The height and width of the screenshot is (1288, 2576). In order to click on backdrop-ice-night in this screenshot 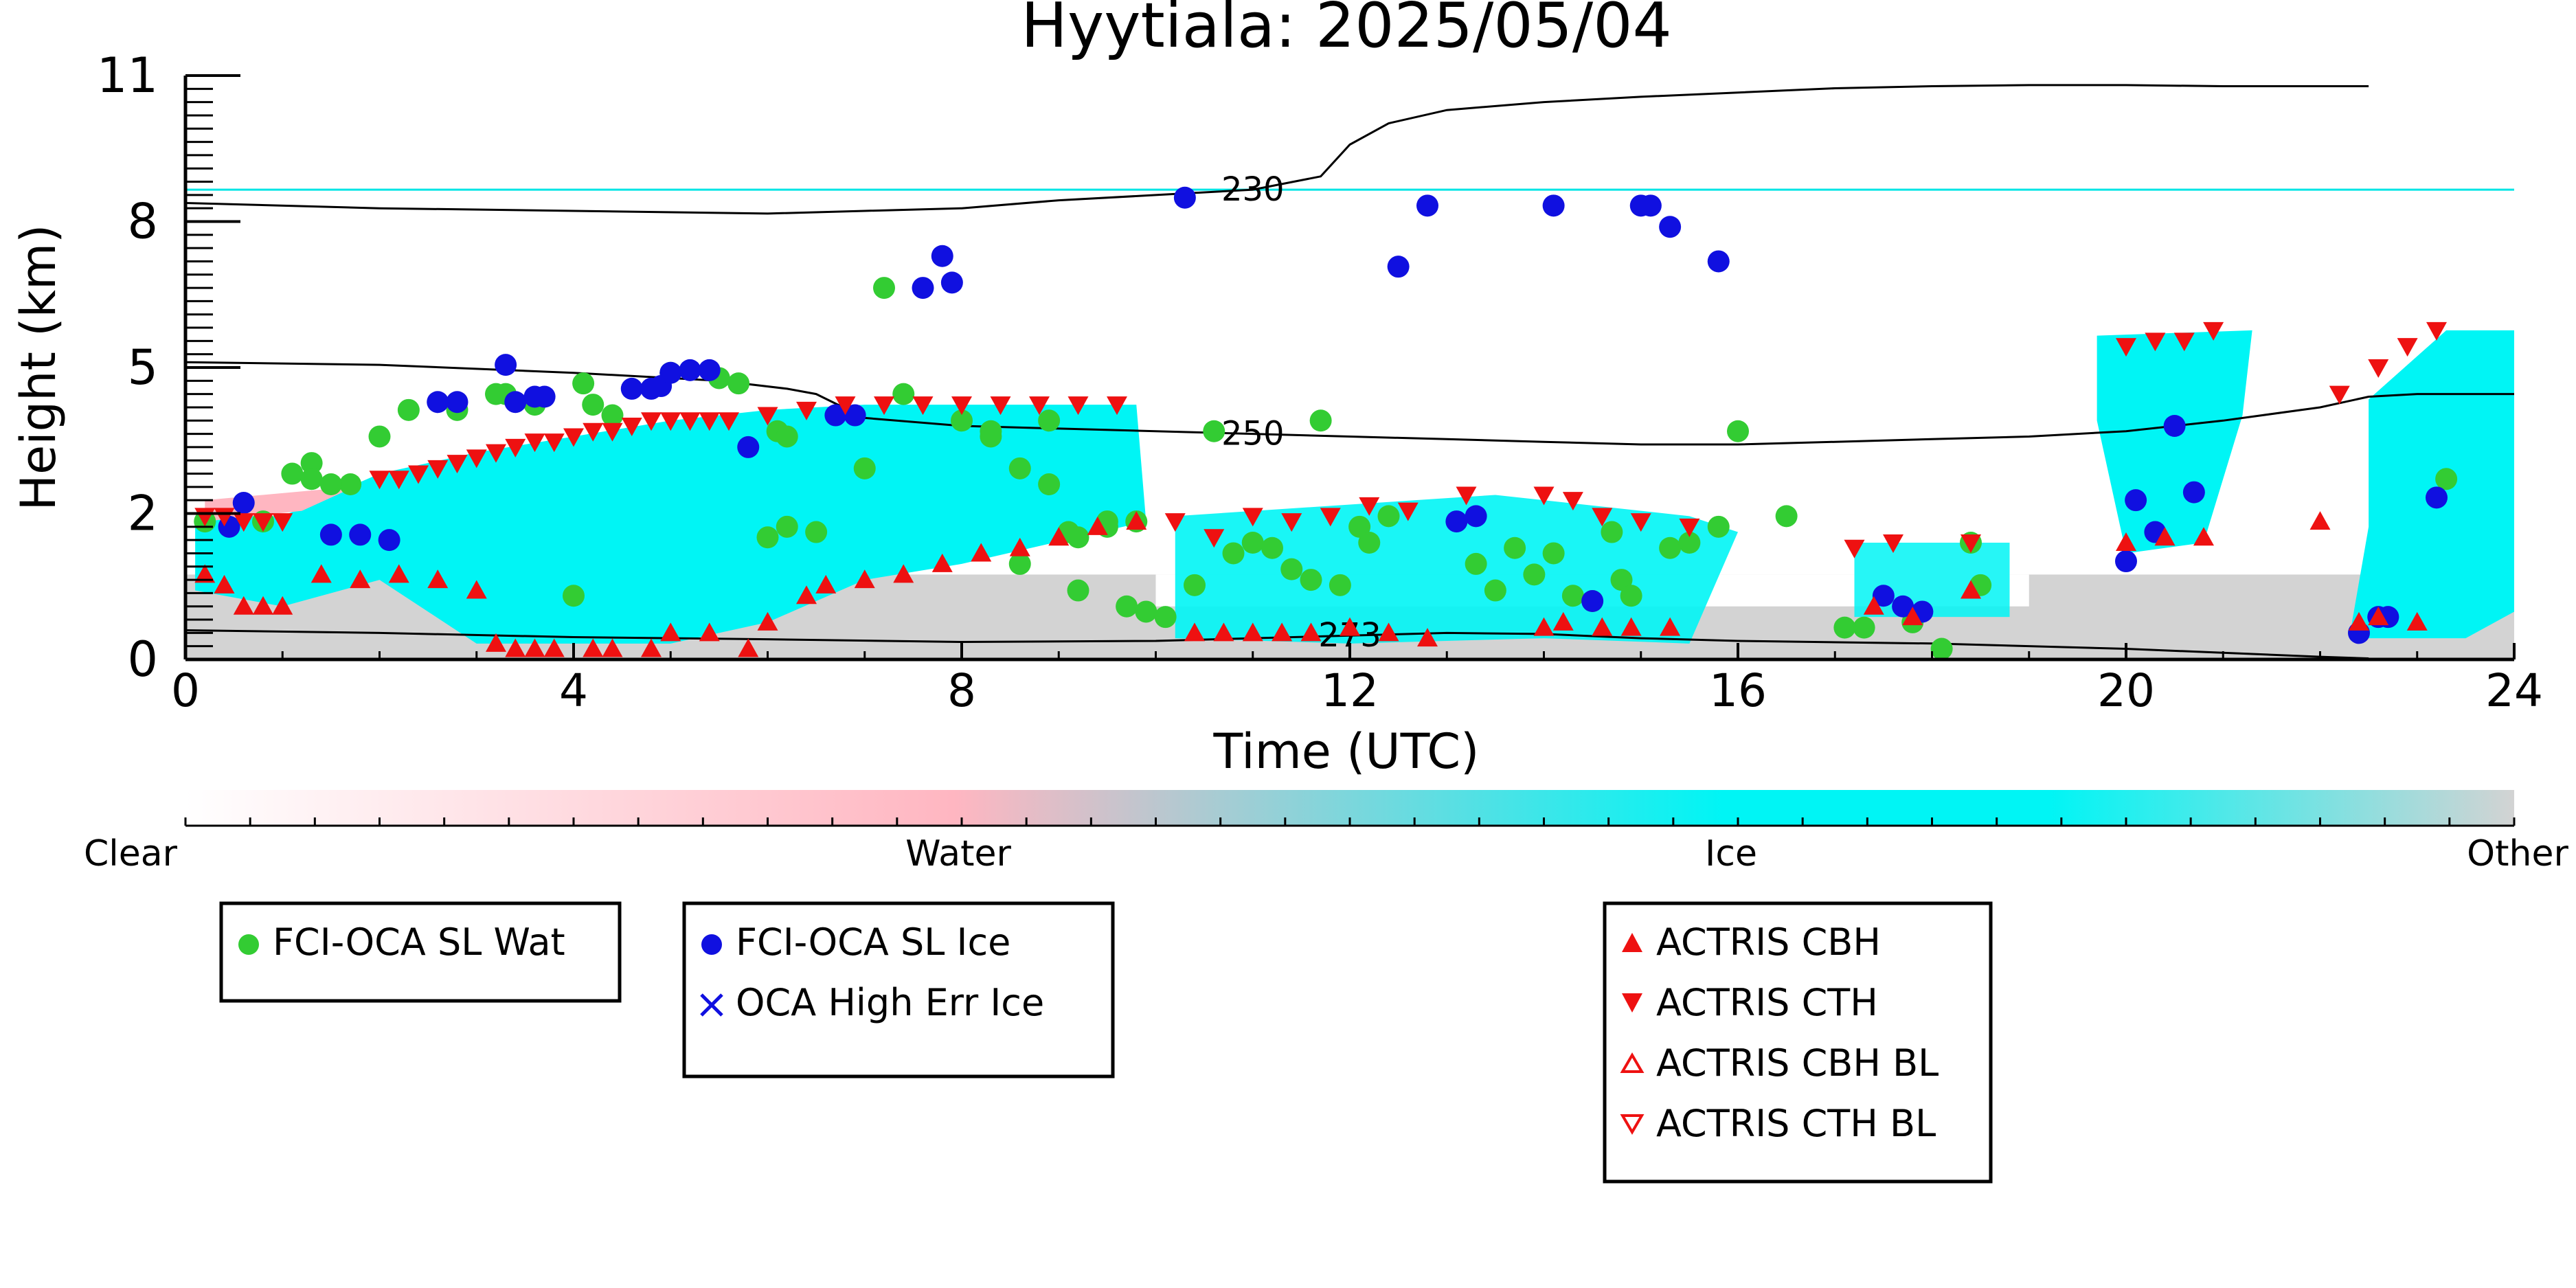, I will do `click(2431, 484)`.